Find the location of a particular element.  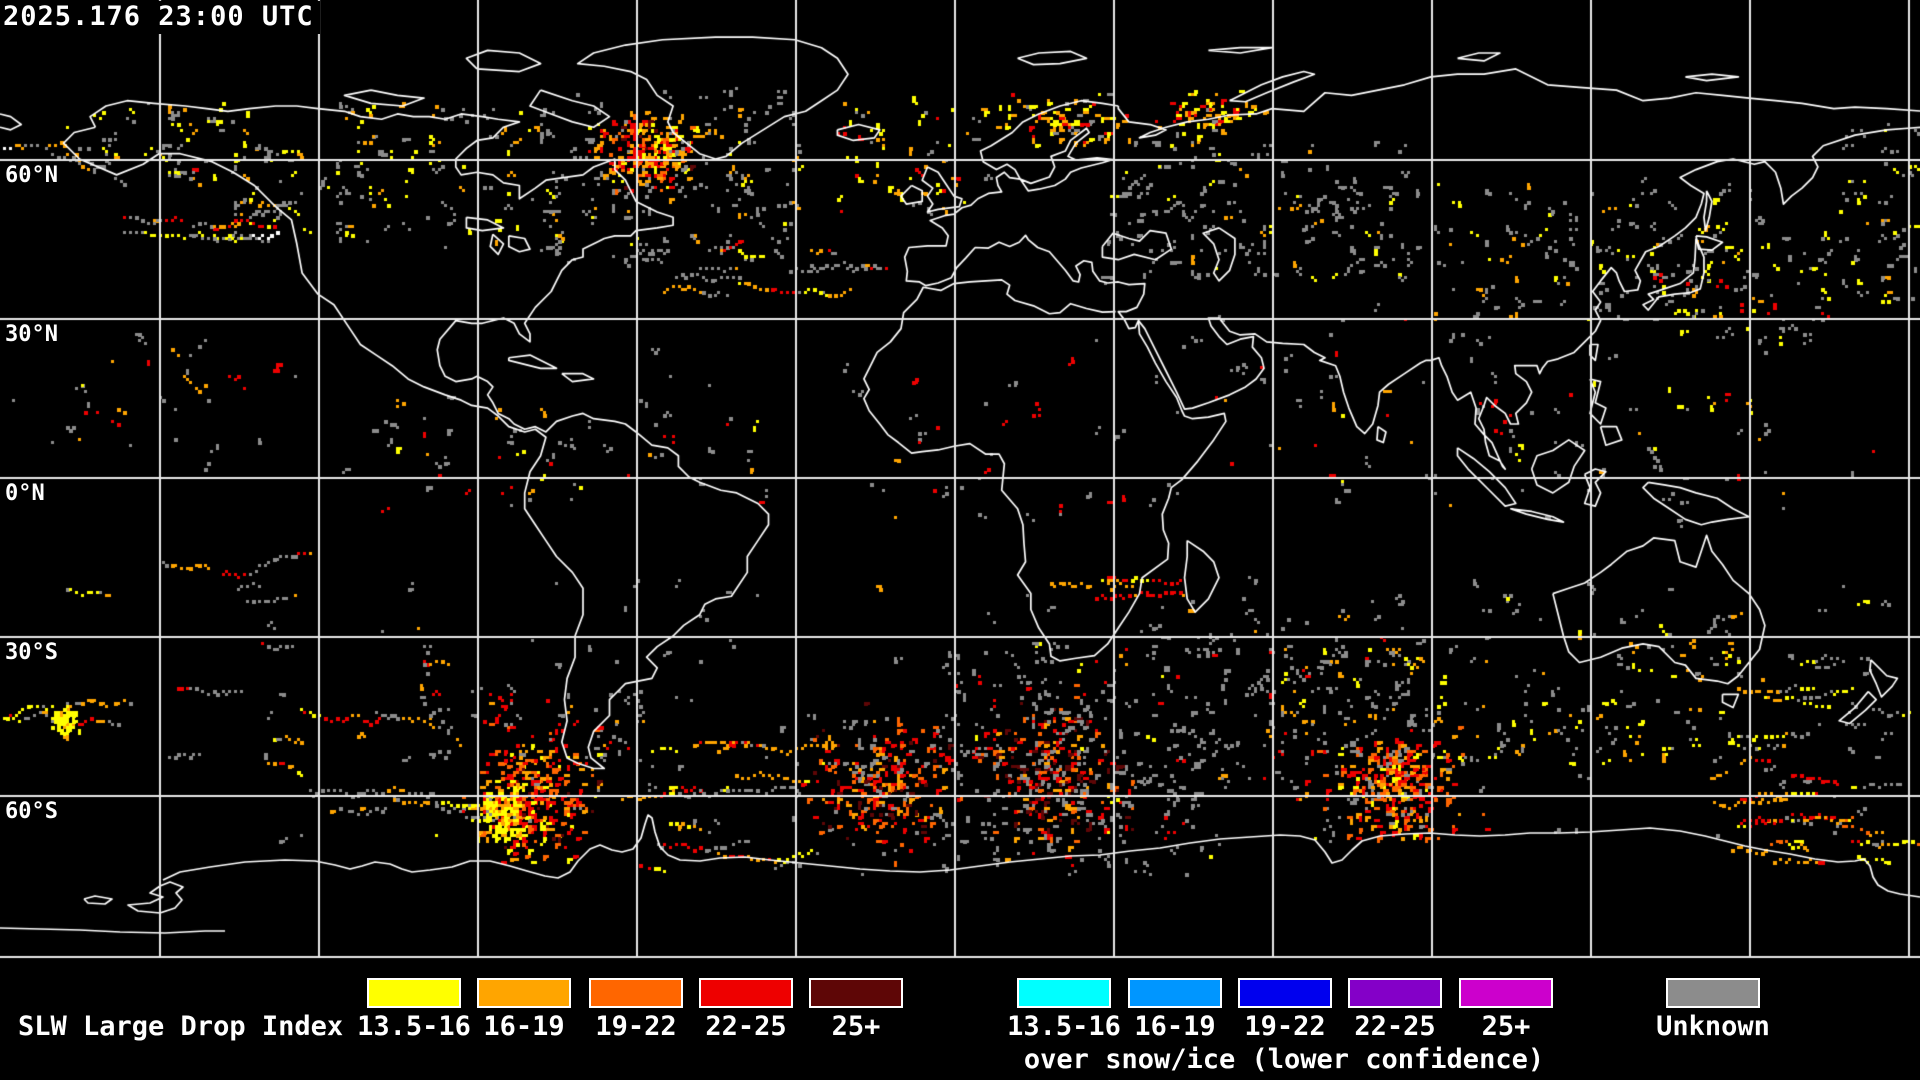

legend-title: SLW Large Drop Index is located at coordinates (181, 1026).